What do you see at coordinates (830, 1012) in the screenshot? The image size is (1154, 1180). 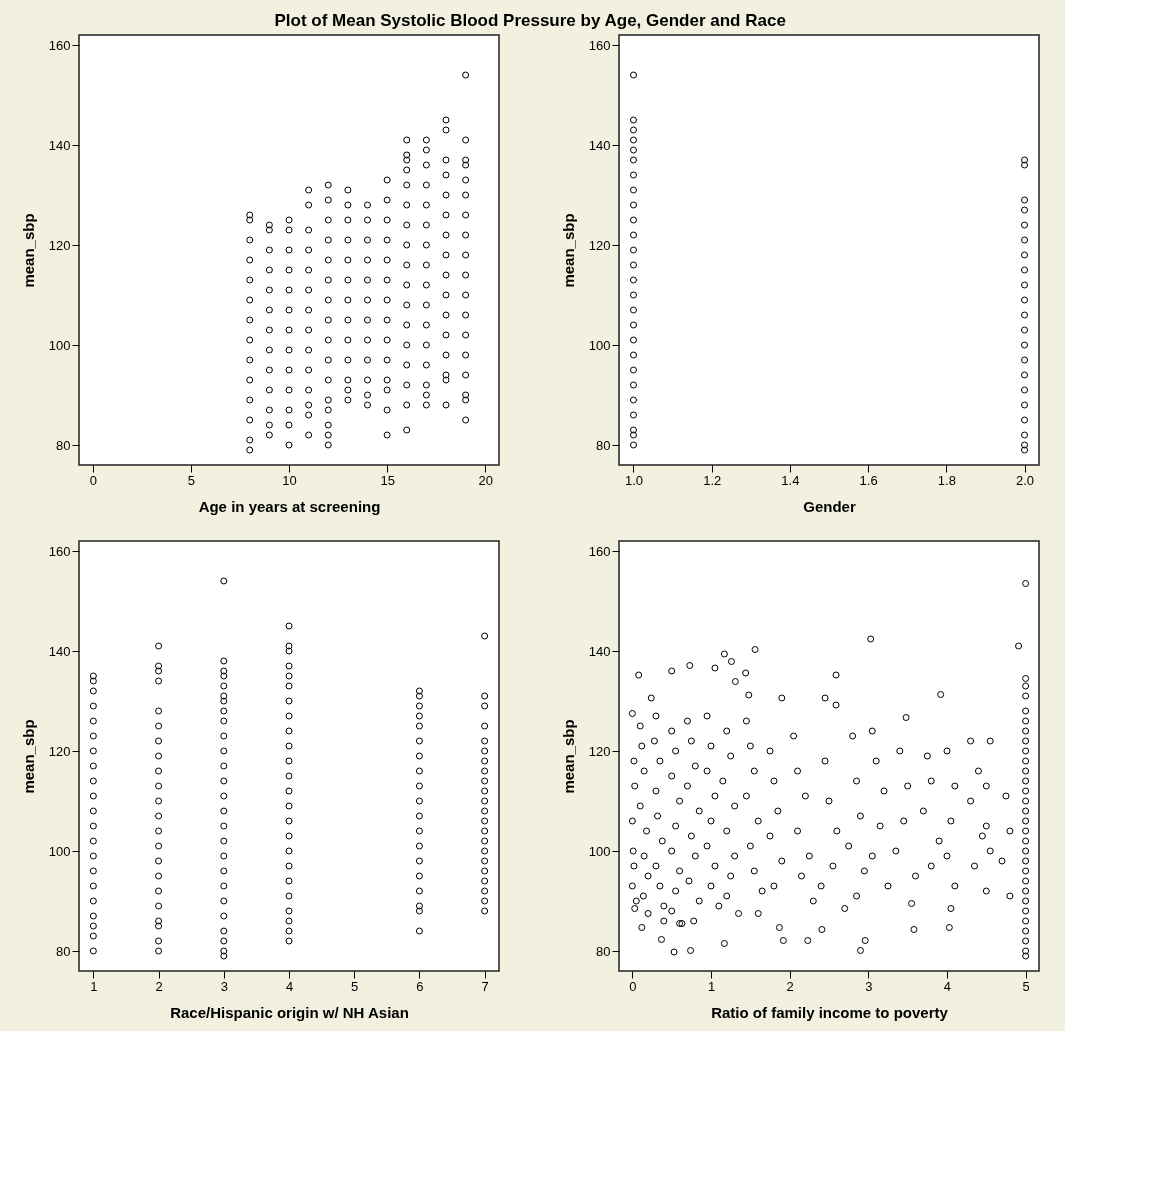 I see `x-axis-title: Ratio of family income to poverty` at bounding box center [830, 1012].